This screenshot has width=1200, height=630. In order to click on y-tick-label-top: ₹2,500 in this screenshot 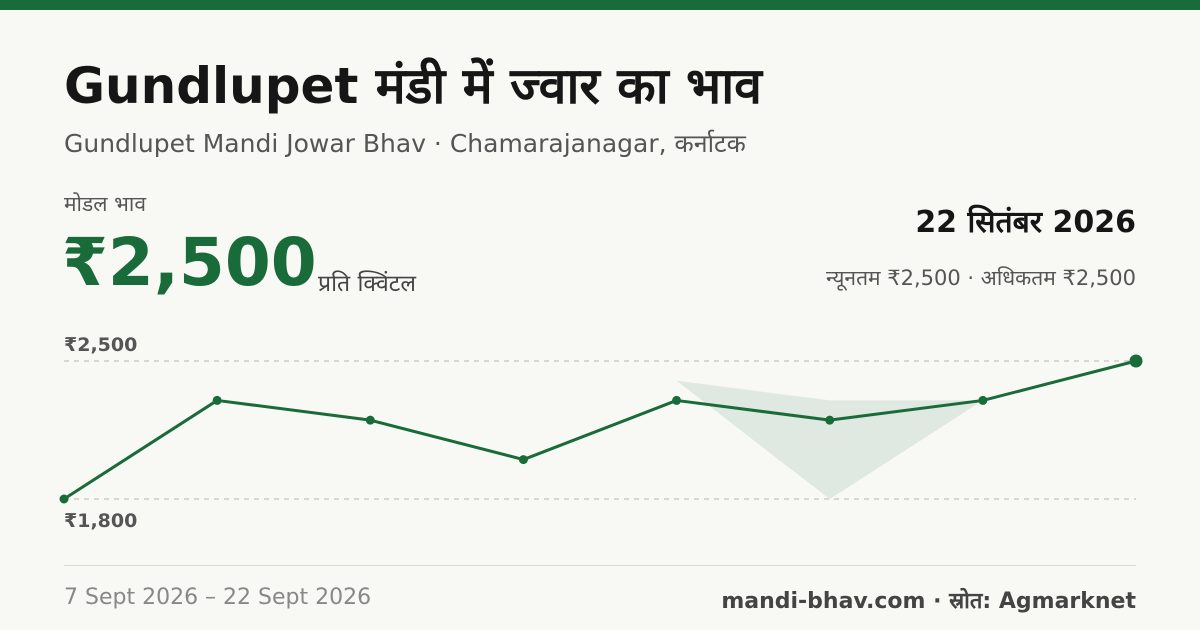, I will do `click(100, 345)`.